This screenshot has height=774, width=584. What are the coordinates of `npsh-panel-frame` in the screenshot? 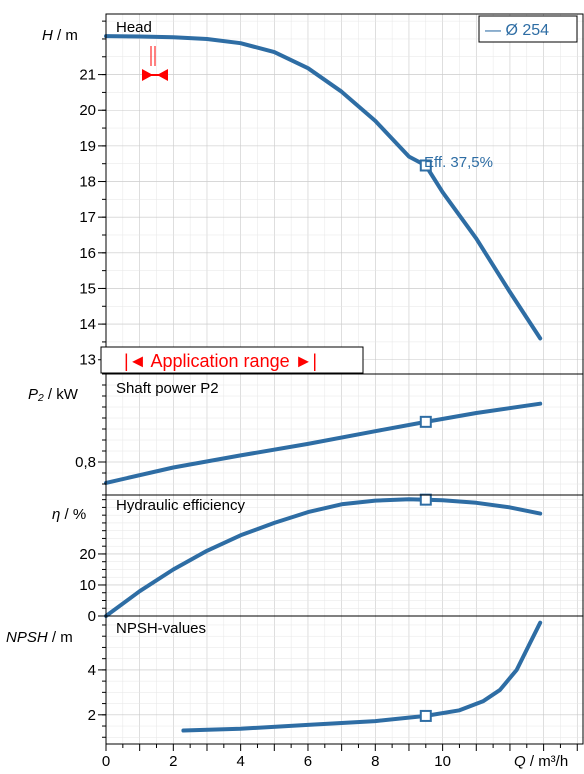 It's located at (344, 680).